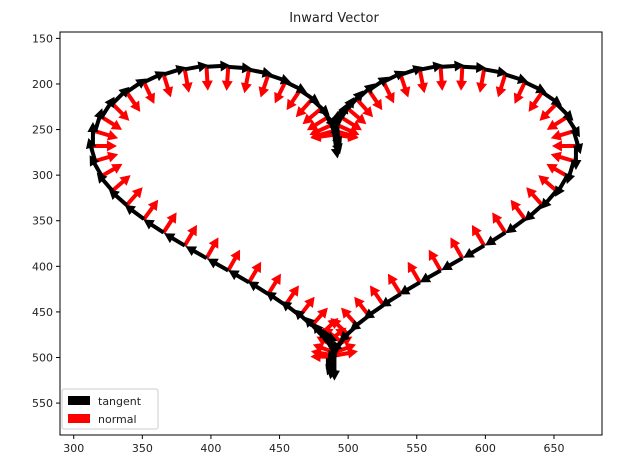 The height and width of the screenshot is (468, 626). Describe the element at coordinates (79, 418) in the screenshot. I see `legend-swatch-normal` at that location.